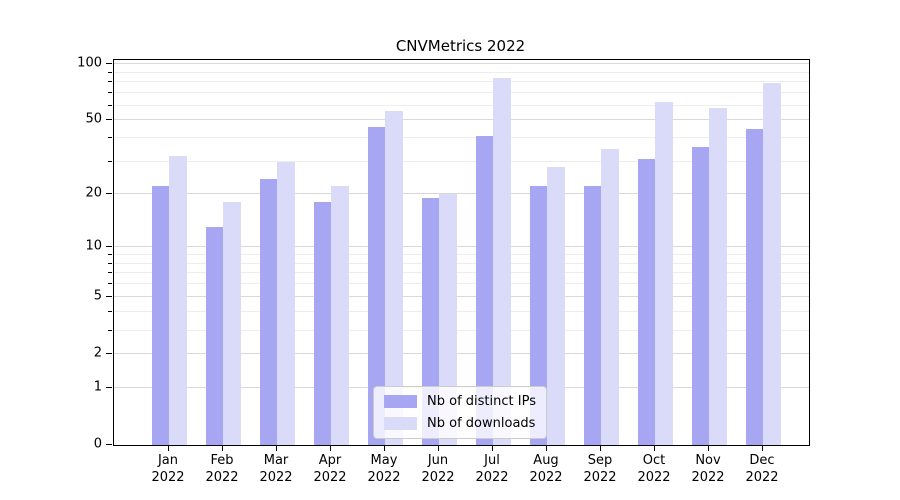 The height and width of the screenshot is (500, 900). Describe the element at coordinates (97, 296) in the screenshot. I see `y-tick-label: 5` at that location.